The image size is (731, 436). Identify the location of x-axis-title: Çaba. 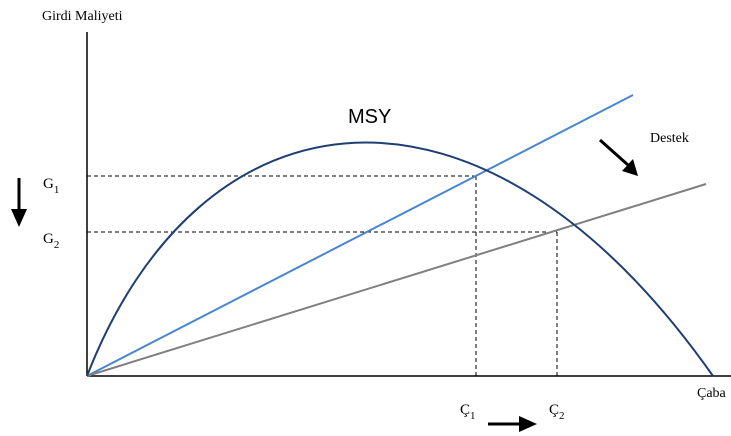
(712, 393).